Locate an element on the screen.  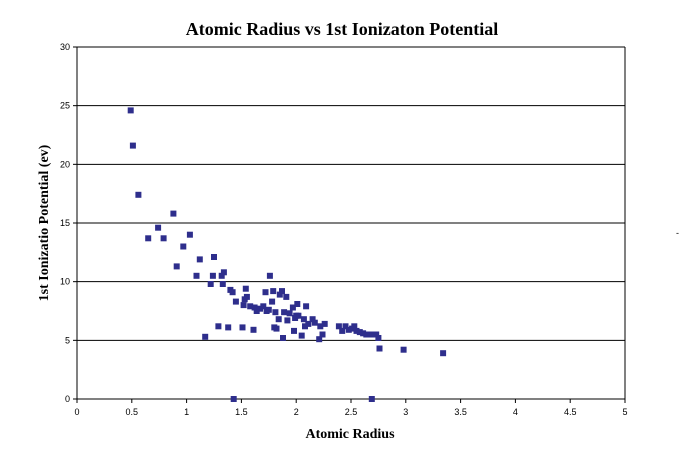
x-tick-label-0: 0 is located at coordinates (76, 412).